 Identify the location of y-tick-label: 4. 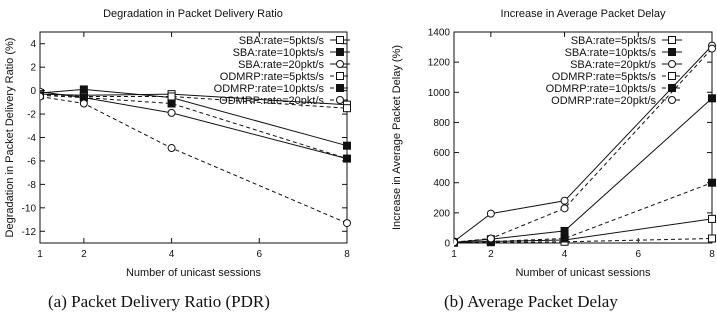
(33, 44).